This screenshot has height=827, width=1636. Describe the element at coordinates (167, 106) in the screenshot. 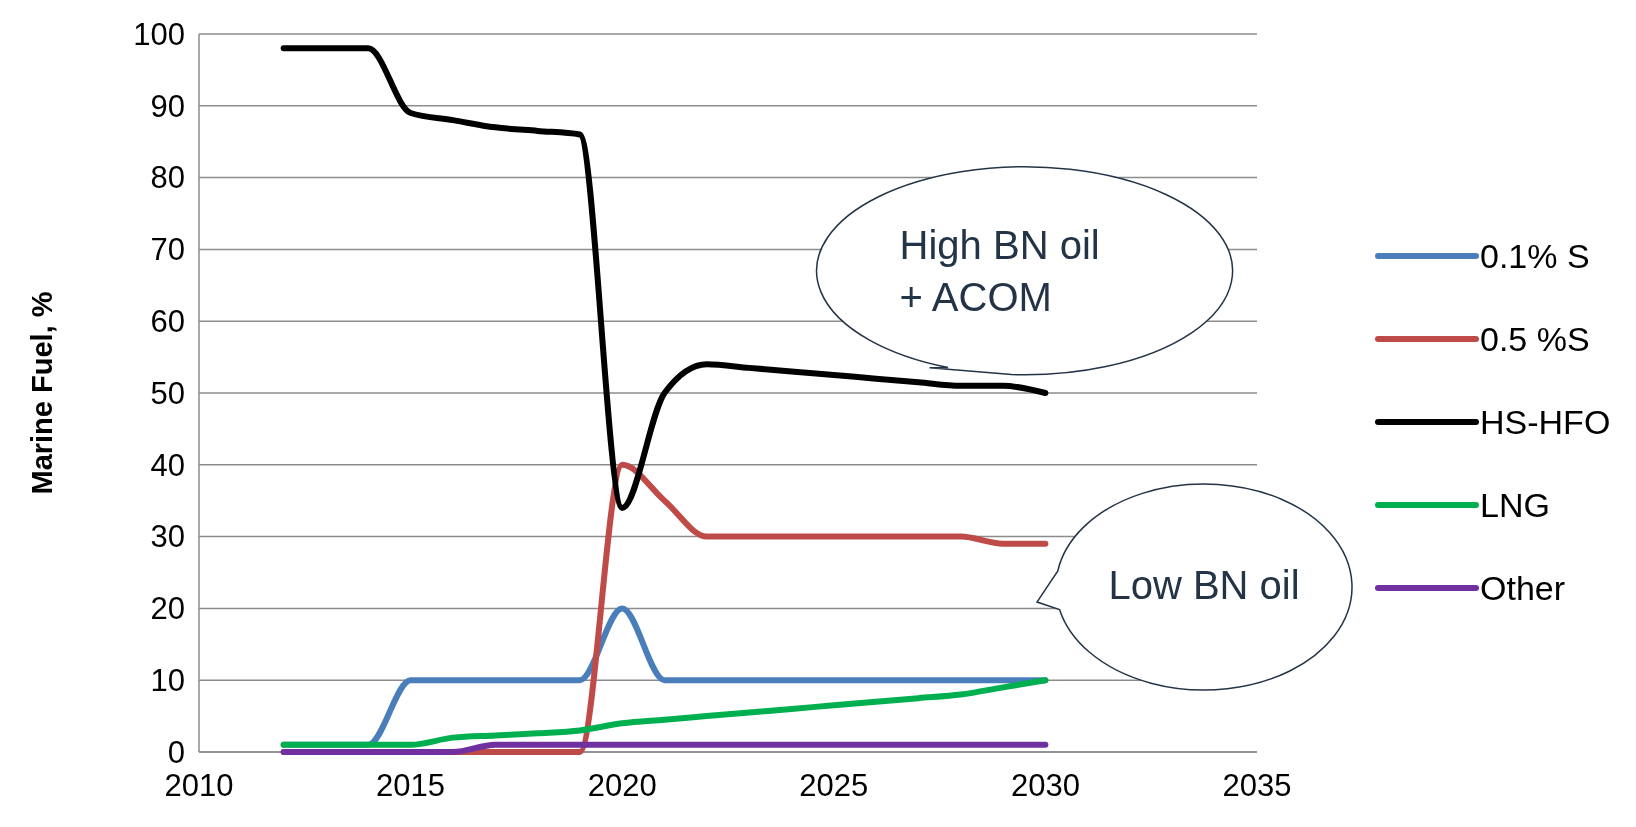

I see `y-tick-label: 90` at that location.